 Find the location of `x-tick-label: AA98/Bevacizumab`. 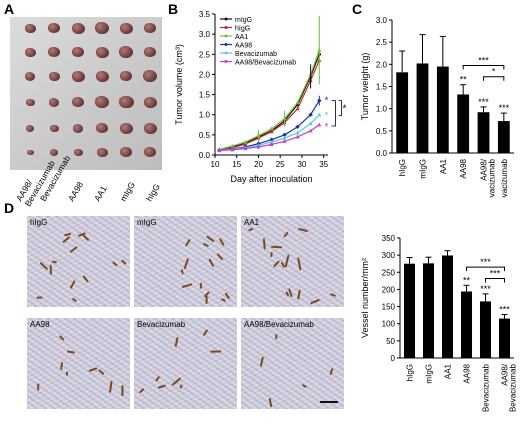

x-tick-label: AA98/Bevacizumab is located at coordinates (509, 387).